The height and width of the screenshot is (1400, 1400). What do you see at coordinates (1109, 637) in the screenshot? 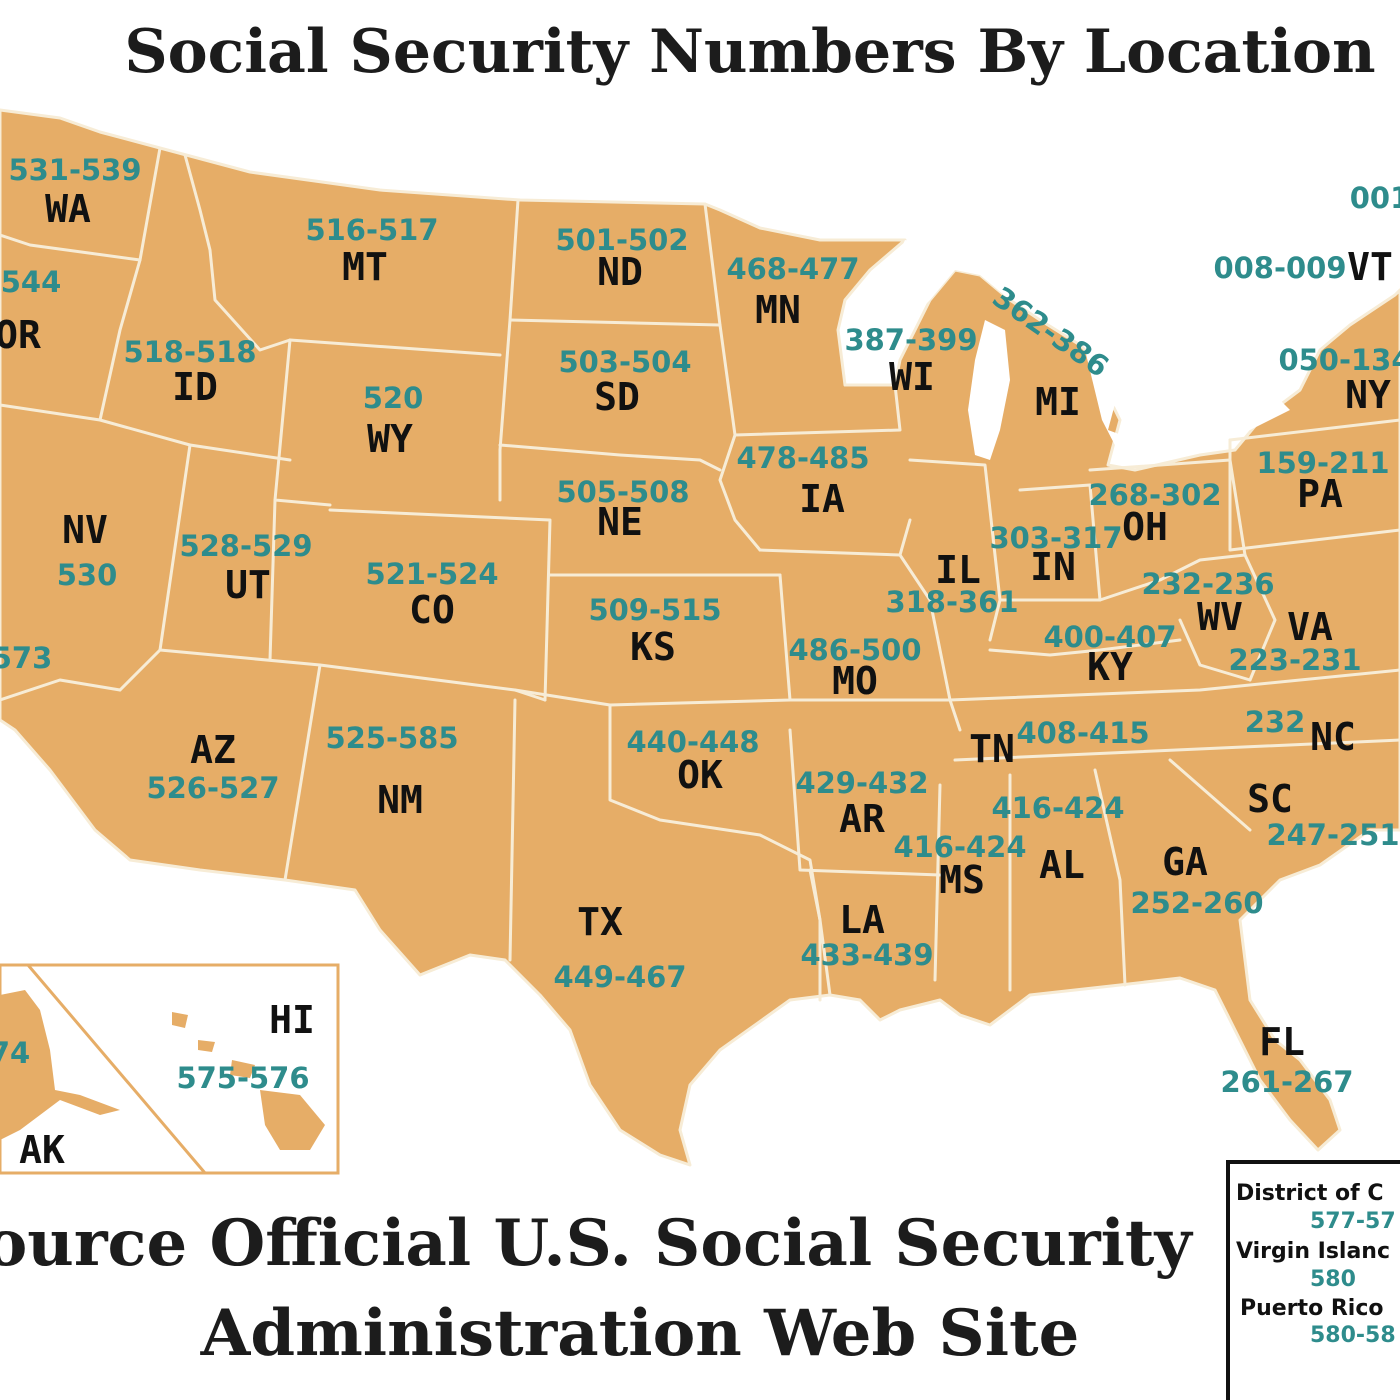
I see `ssn-range-ky: 400-407` at bounding box center [1109, 637].